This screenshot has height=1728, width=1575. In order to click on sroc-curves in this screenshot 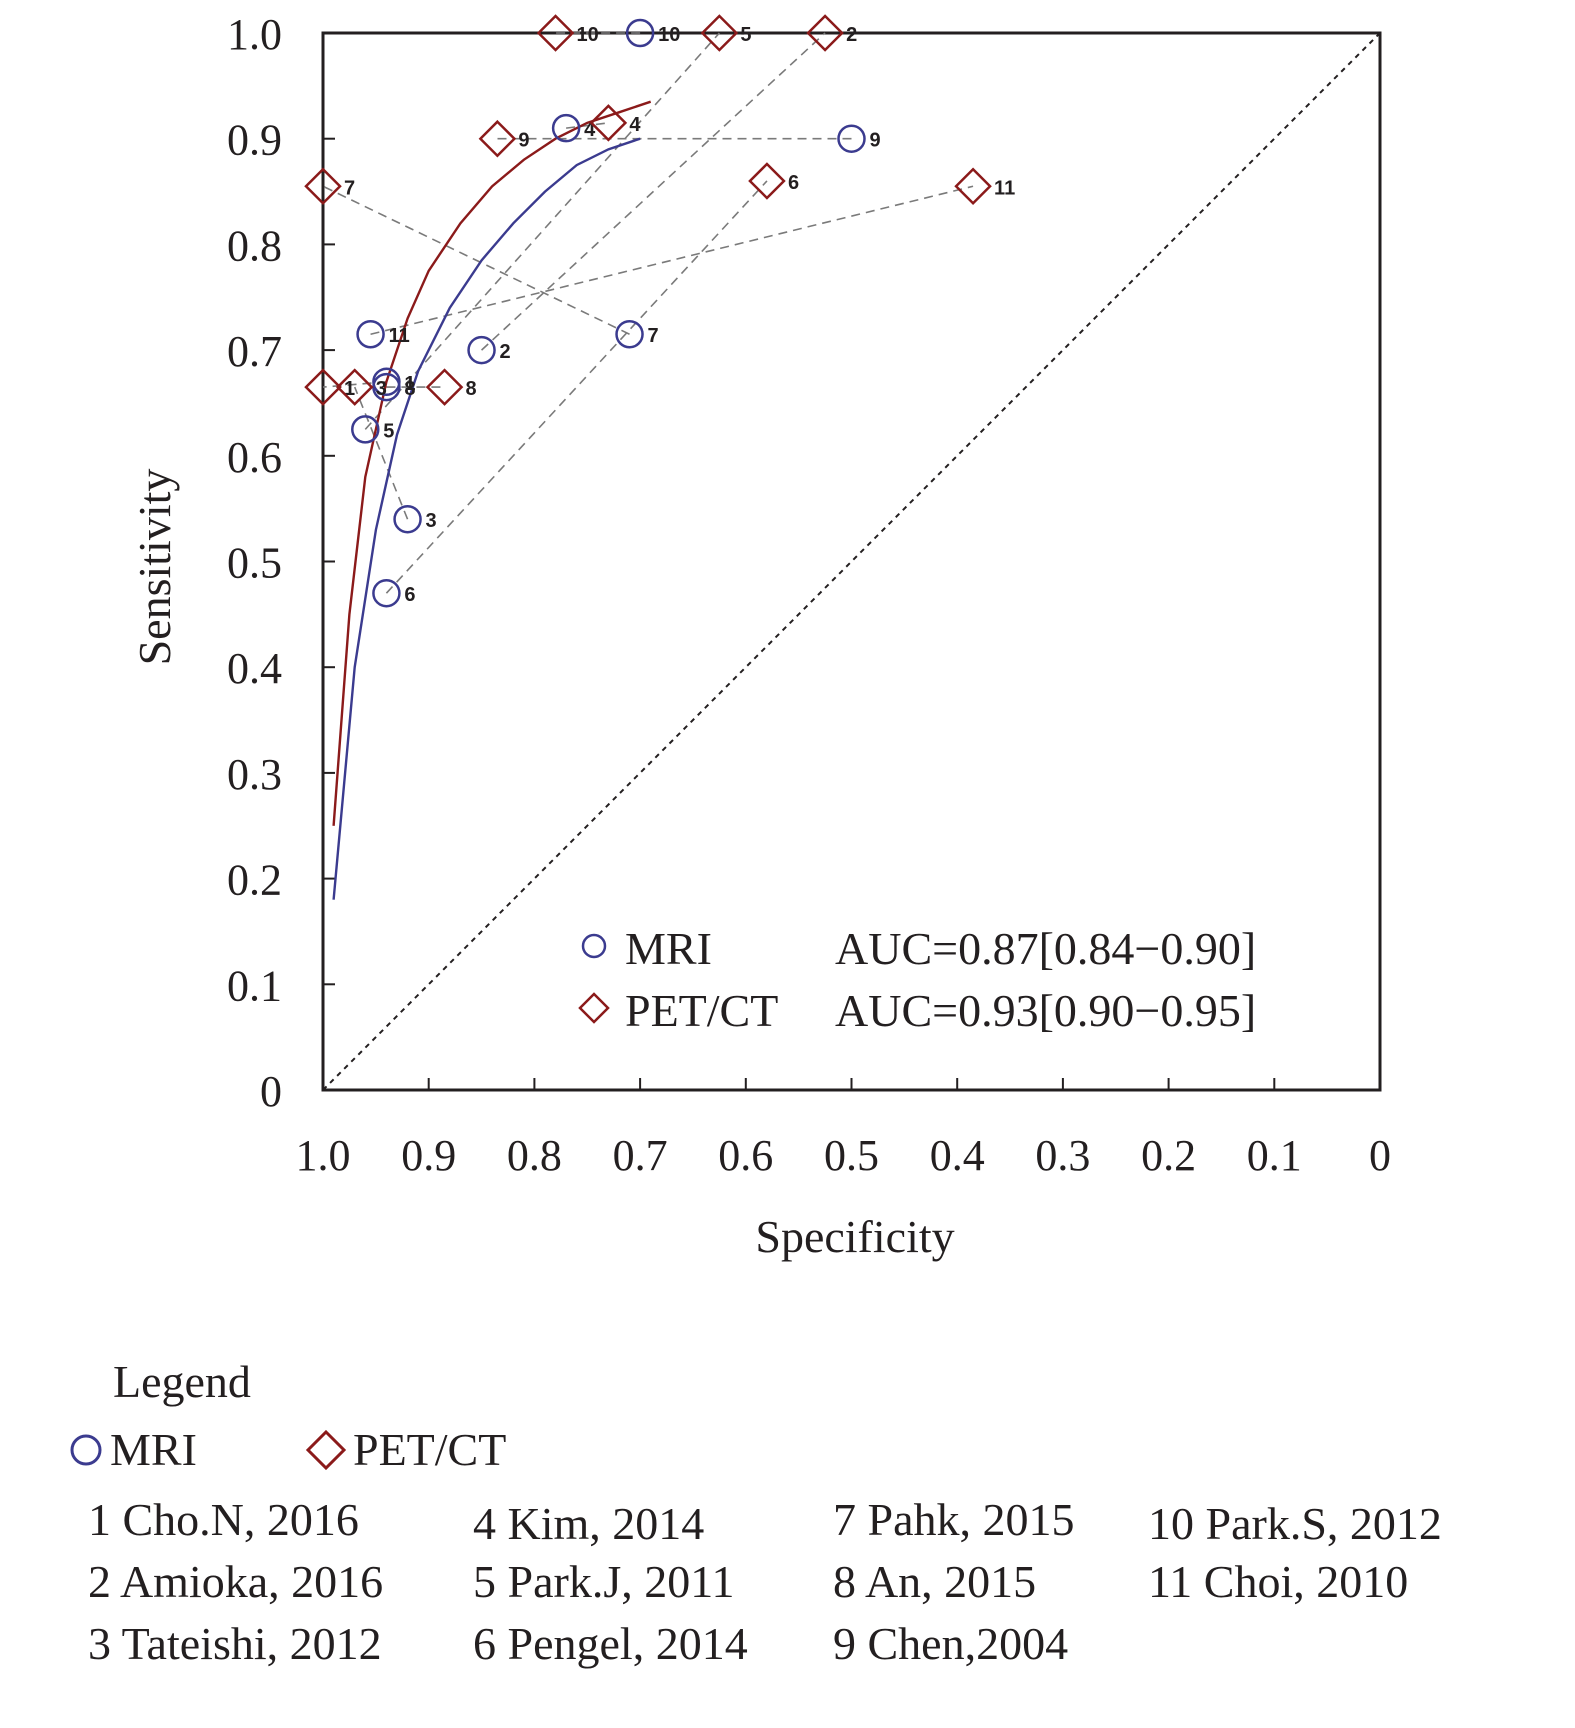, I will do `click(492, 500)`.